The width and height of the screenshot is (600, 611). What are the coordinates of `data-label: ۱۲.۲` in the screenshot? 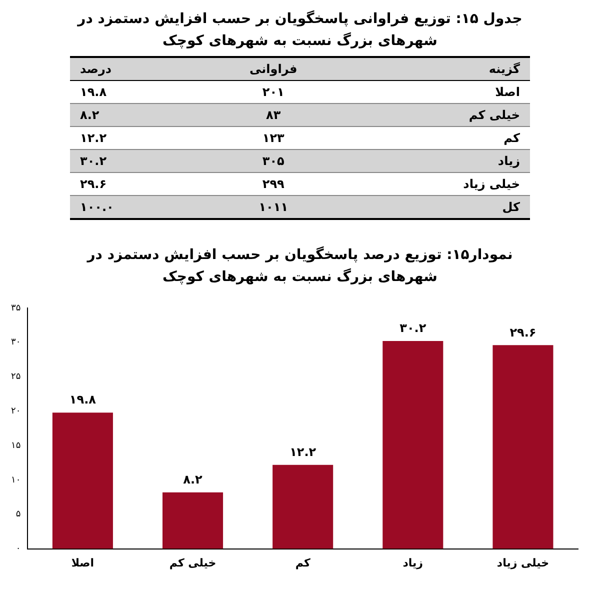 It's located at (303, 451).